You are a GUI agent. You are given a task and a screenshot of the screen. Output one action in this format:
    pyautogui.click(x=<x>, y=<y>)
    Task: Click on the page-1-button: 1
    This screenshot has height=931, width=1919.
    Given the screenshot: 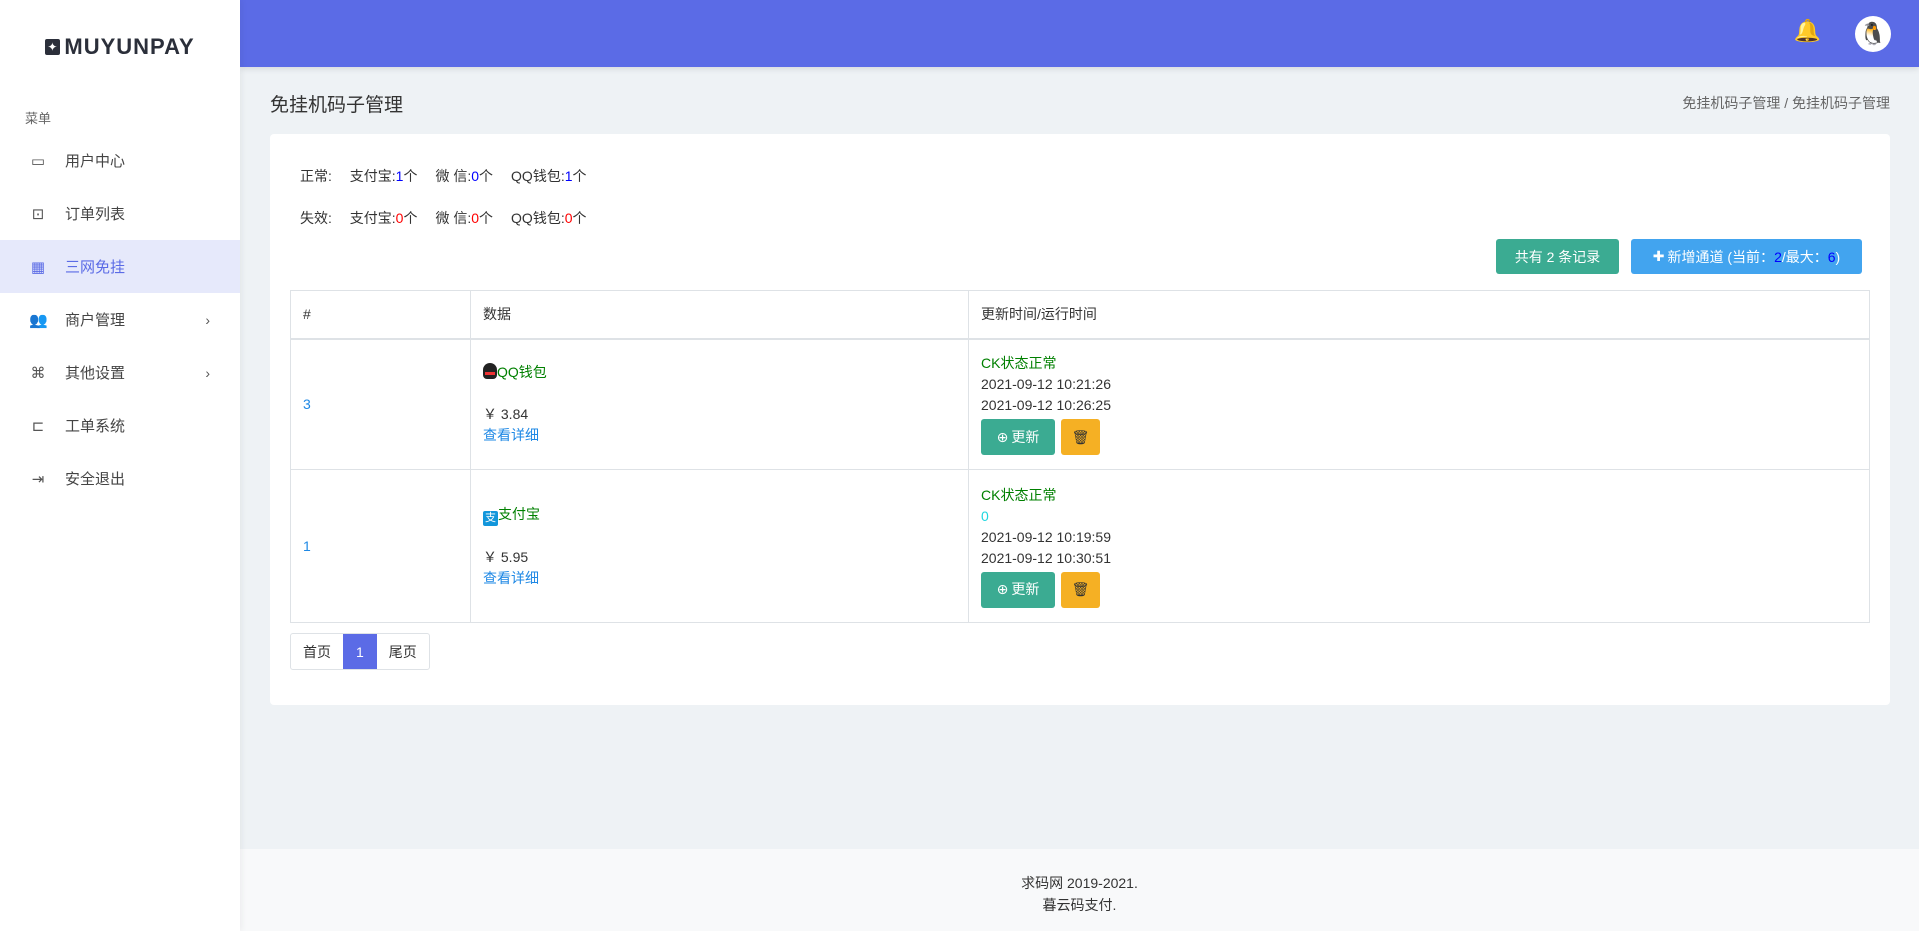 What is the action you would take?
    pyautogui.click(x=360, y=651)
    